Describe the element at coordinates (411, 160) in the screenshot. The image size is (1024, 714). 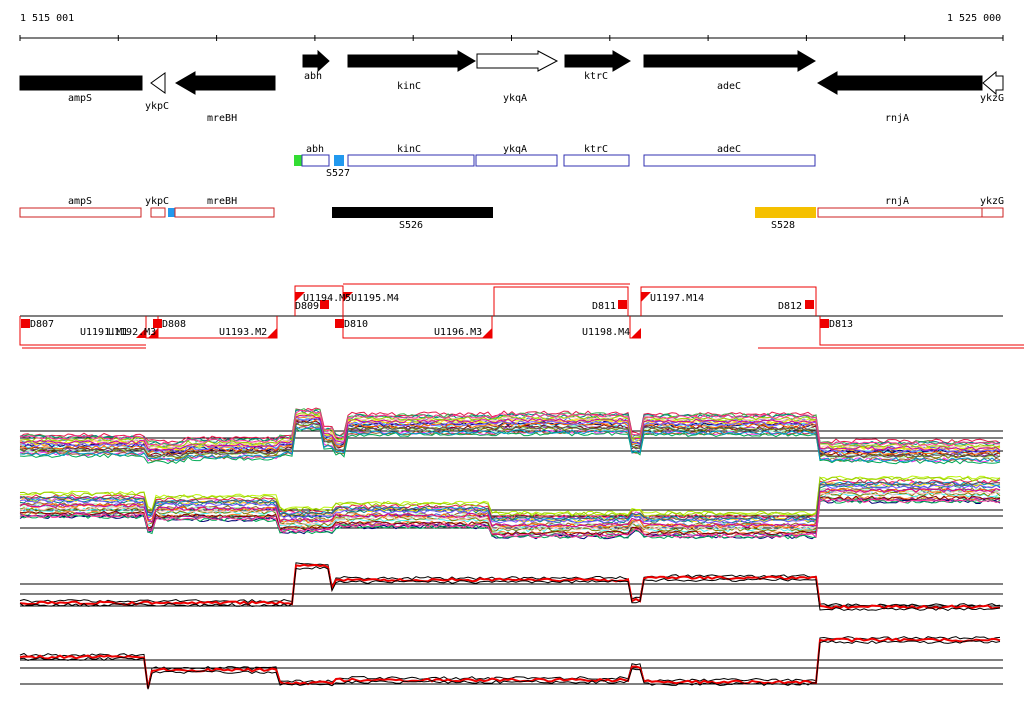
I see `box-kinC` at that location.